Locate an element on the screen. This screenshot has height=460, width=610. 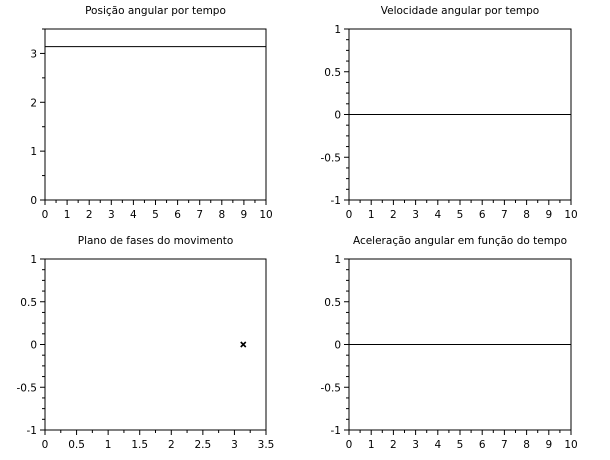
chart-title: Aceleração angular em função do tempo is located at coordinates (460, 241).